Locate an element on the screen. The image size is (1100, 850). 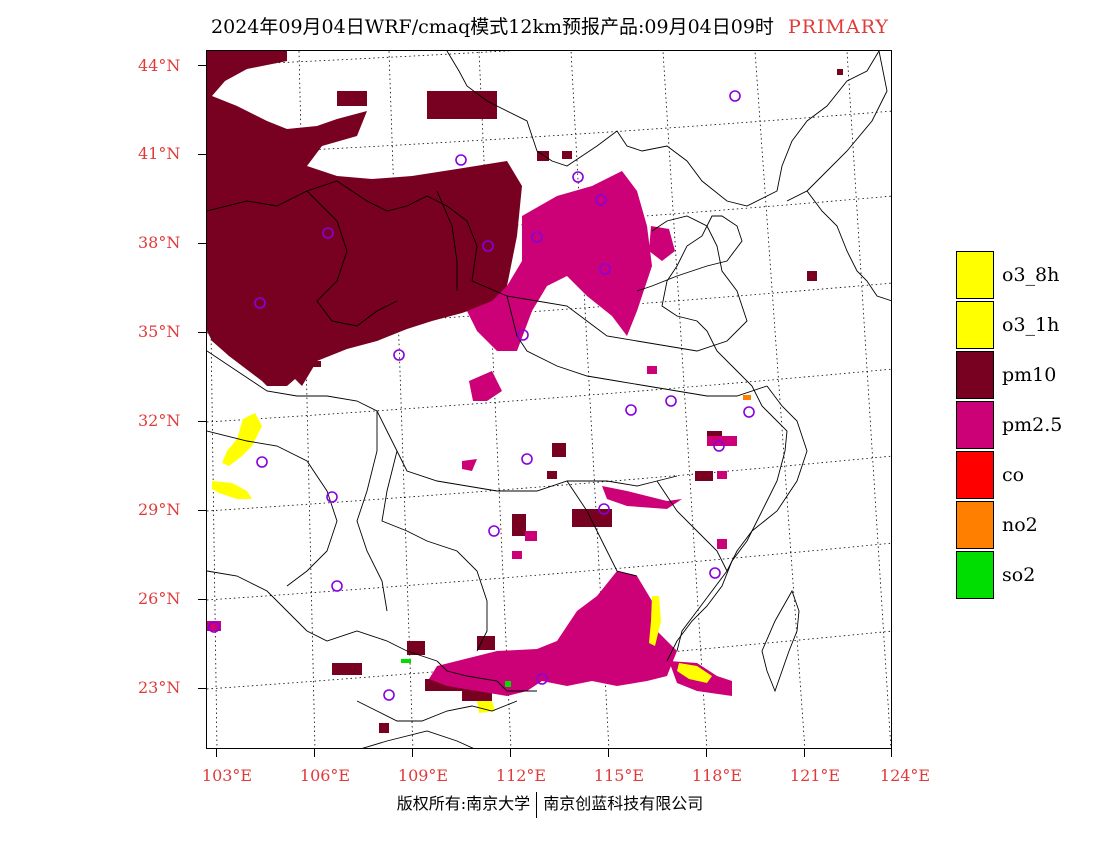
lon-label-118: 118°E is located at coordinates (717, 775).